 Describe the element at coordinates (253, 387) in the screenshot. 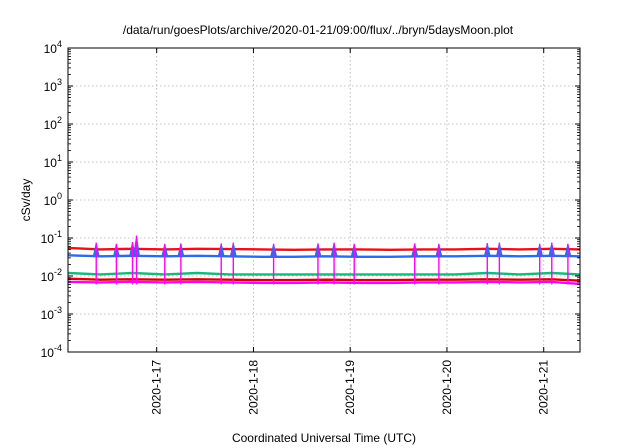

I see `x-tick-label: 2020-1-18` at that location.